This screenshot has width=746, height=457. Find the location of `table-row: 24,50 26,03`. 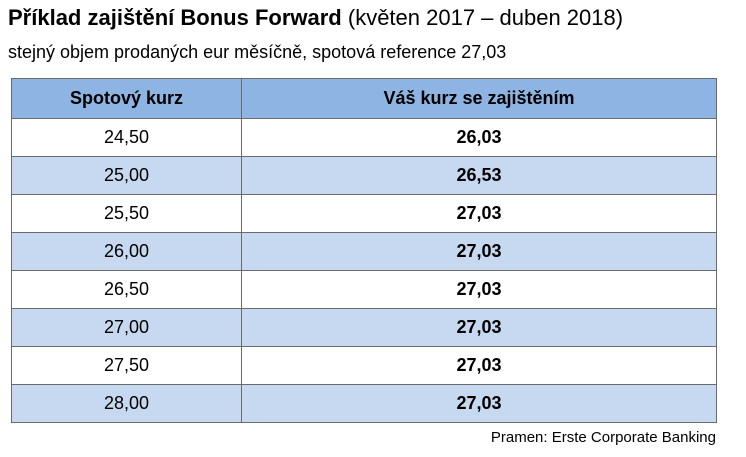

table-row: 24,50 26,03 is located at coordinates (364, 137).